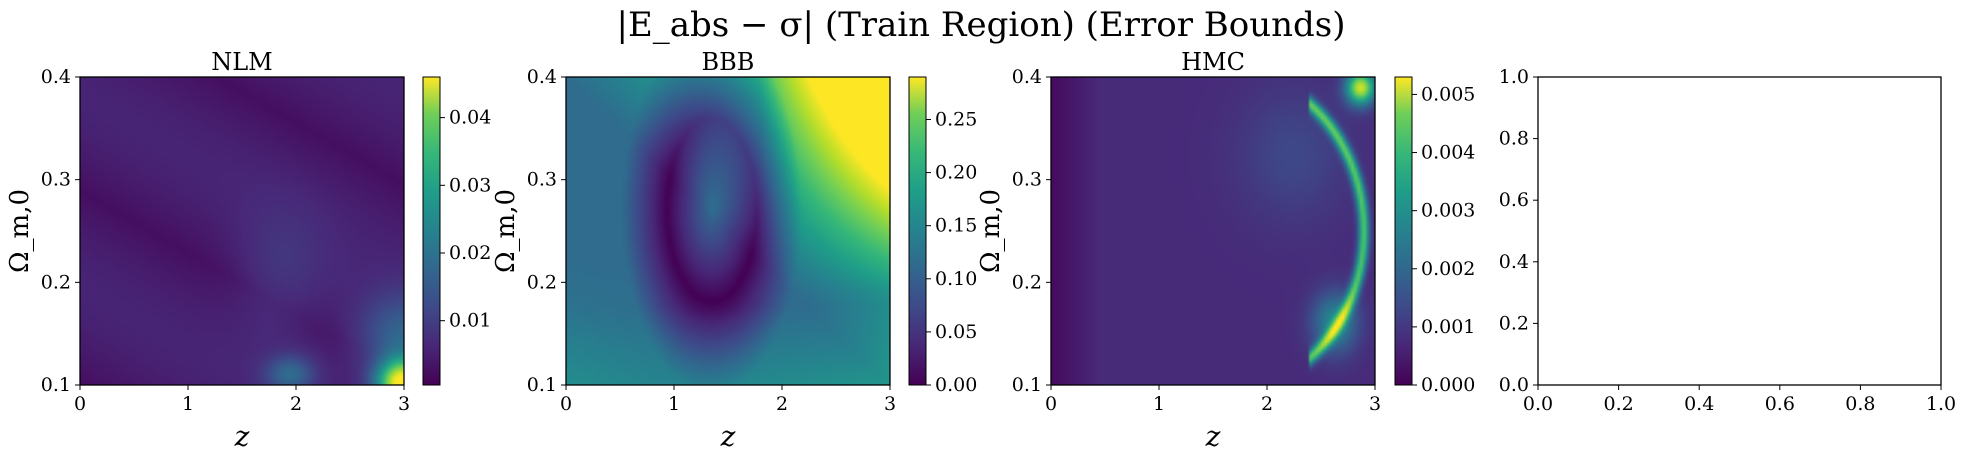 This screenshot has width=1963, height=455. What do you see at coordinates (1514, 139) in the screenshot?
I see `y-tick-label: 0.8` at bounding box center [1514, 139].